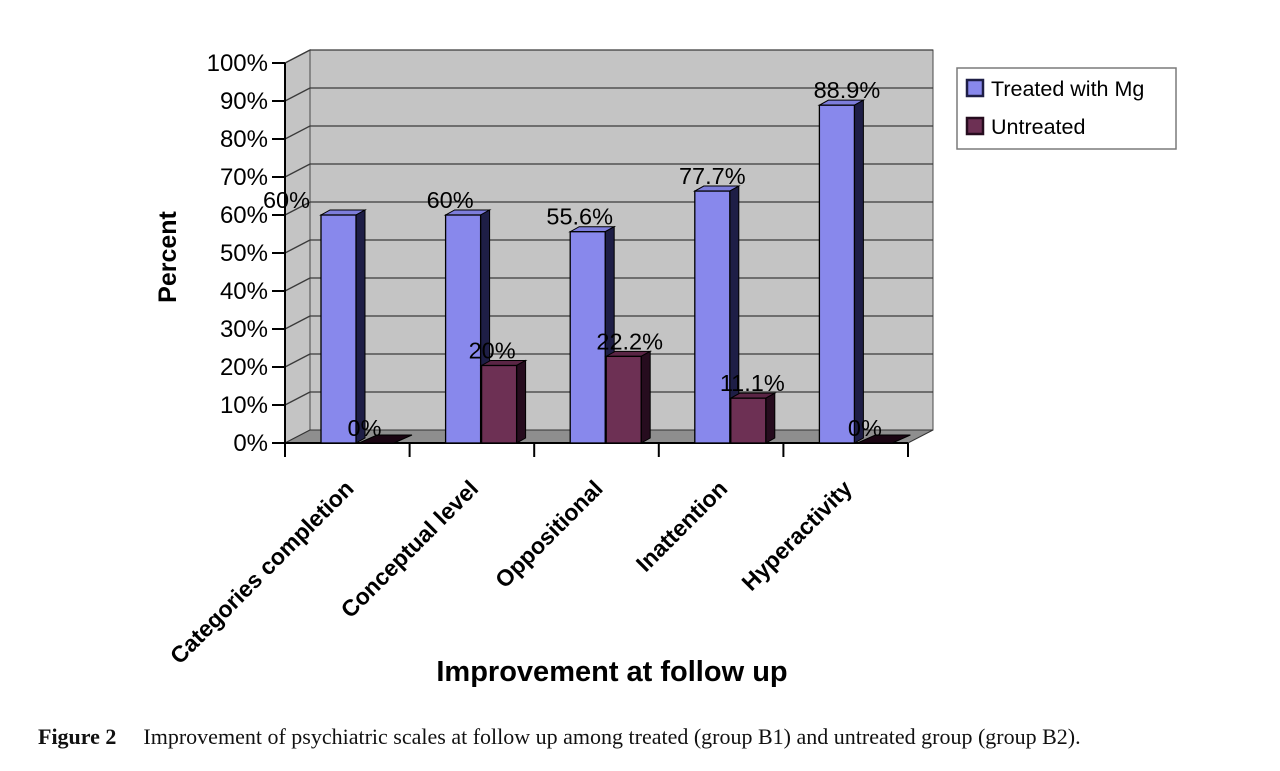 Image resolution: width=1280 pixels, height=771 pixels. Describe the element at coordinates (244, 291) in the screenshot. I see `y-tick-label: 40%` at that location.